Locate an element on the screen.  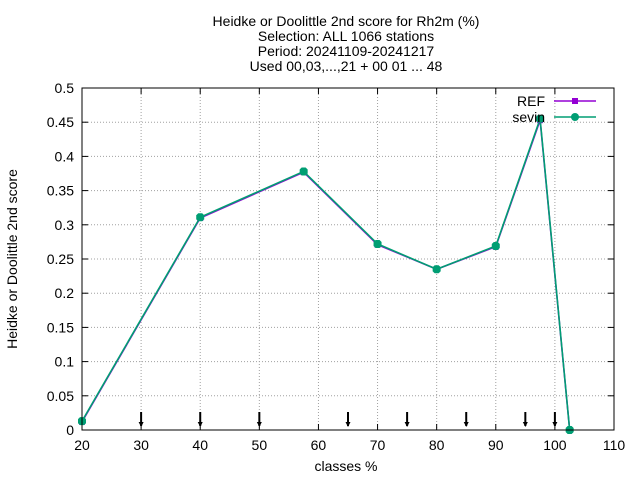
y-tick-label: 0.45 is located at coordinates (60, 122).